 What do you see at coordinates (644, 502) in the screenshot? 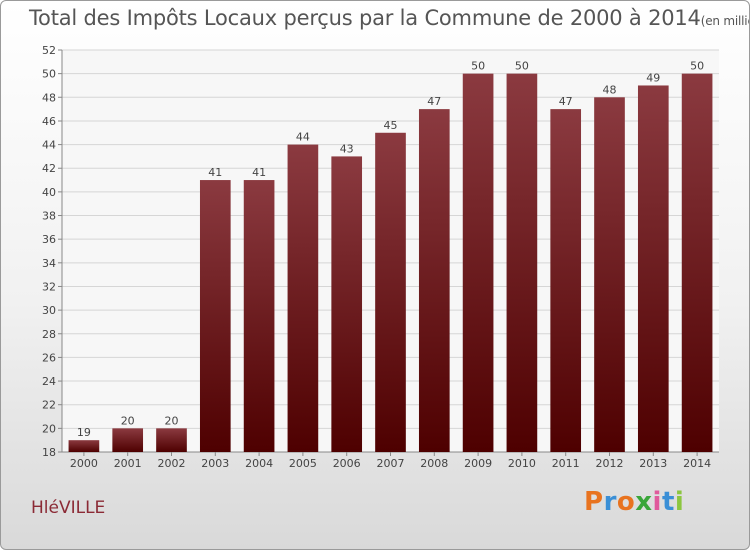
I see `logo-letter: x` at bounding box center [644, 502].